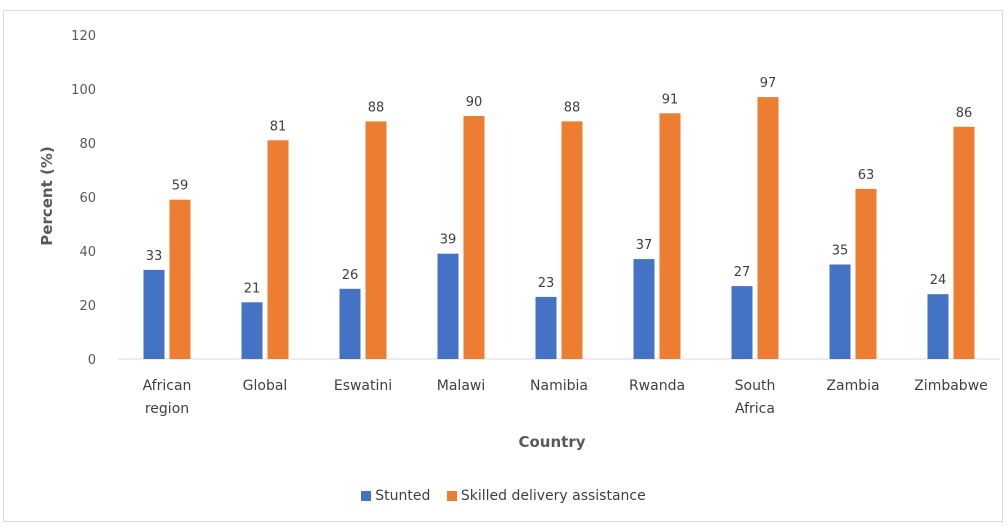 Image resolution: width=1007 pixels, height=527 pixels. Describe the element at coordinates (553, 496) in the screenshot. I see `legend-label-skilled: Skilled delivery assistance` at that location.